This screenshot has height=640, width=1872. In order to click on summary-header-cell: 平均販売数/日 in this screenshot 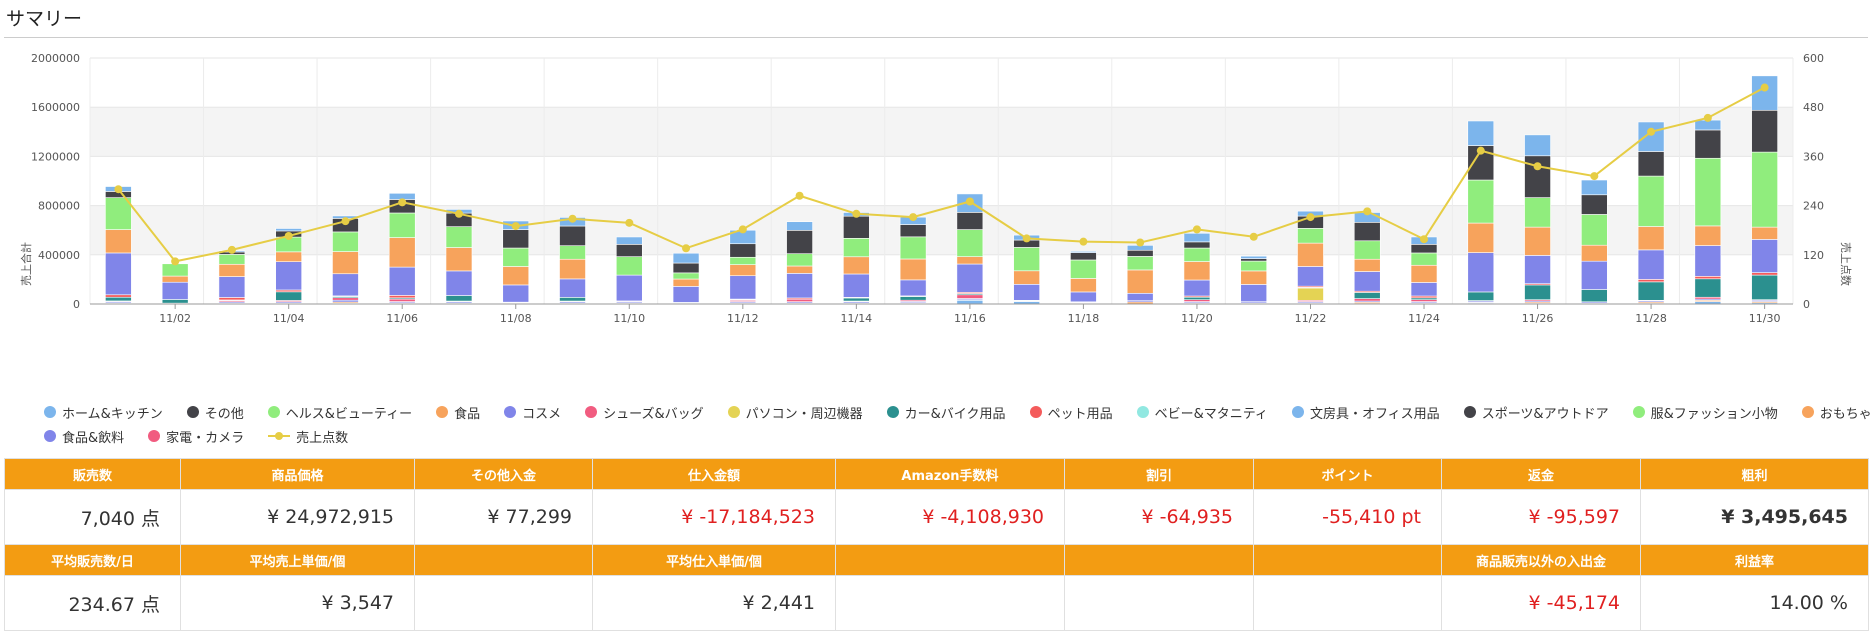, I will do `click(92, 560)`.